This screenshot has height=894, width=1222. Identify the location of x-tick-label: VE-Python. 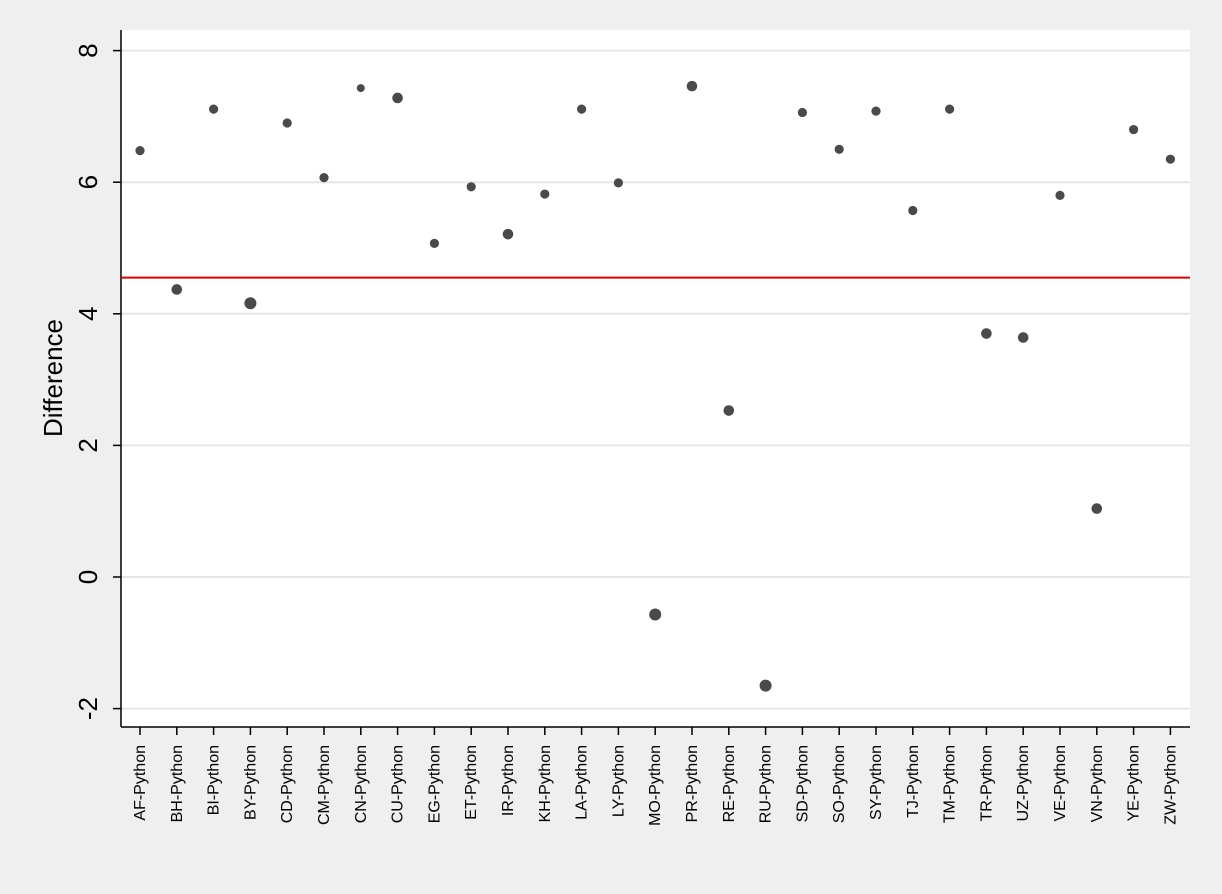
(1060, 783).